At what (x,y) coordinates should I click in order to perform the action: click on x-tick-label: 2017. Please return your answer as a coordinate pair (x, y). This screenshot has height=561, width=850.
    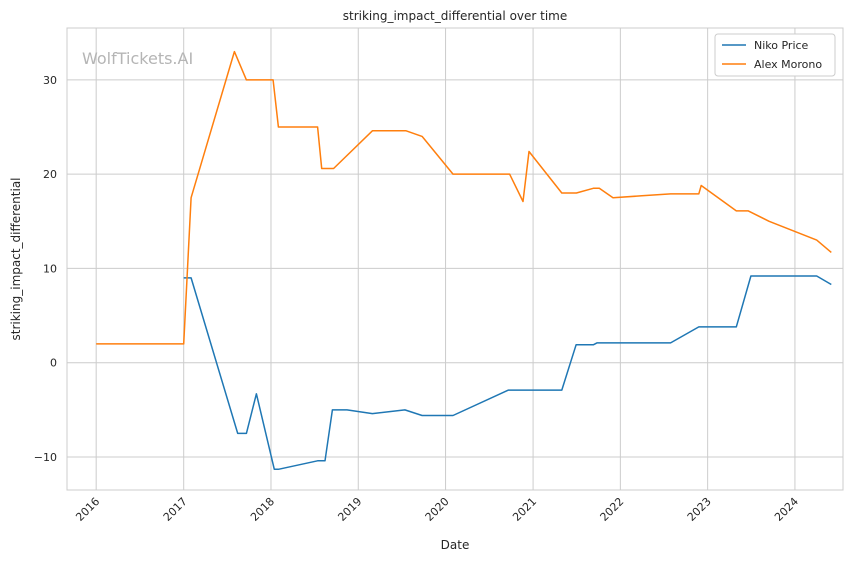
    Looking at the image, I should click on (175, 509).